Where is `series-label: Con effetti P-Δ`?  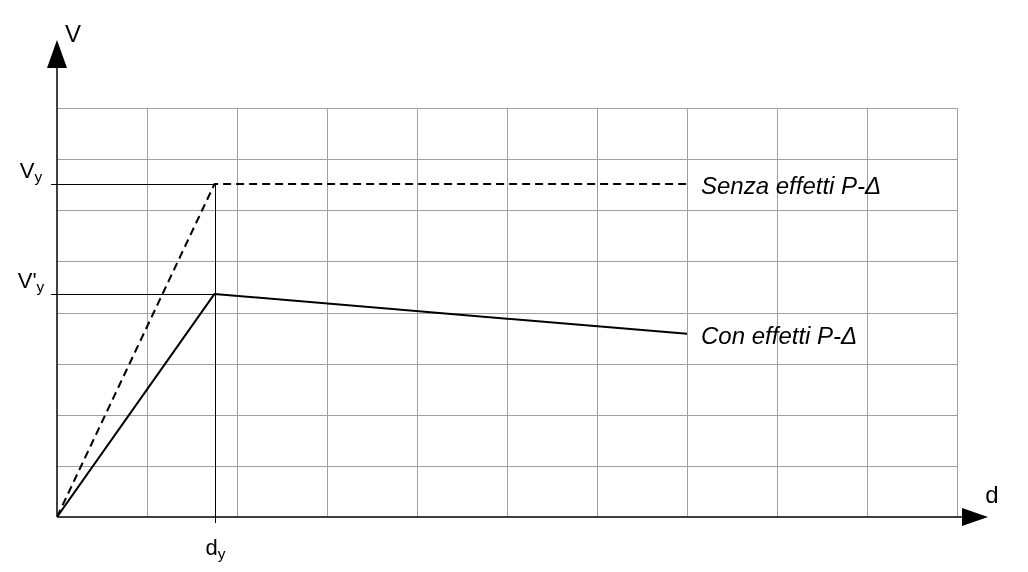
series-label: Con effetti P-Δ is located at coordinates (779, 335).